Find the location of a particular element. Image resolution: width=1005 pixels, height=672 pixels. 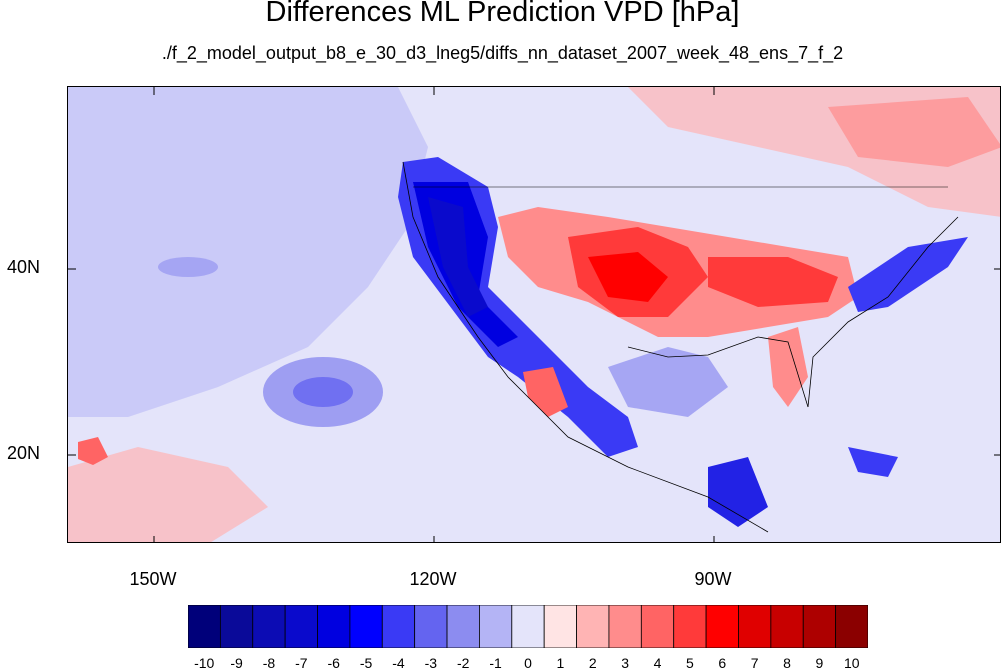

lon-label-150w: 150W is located at coordinates (153, 579).